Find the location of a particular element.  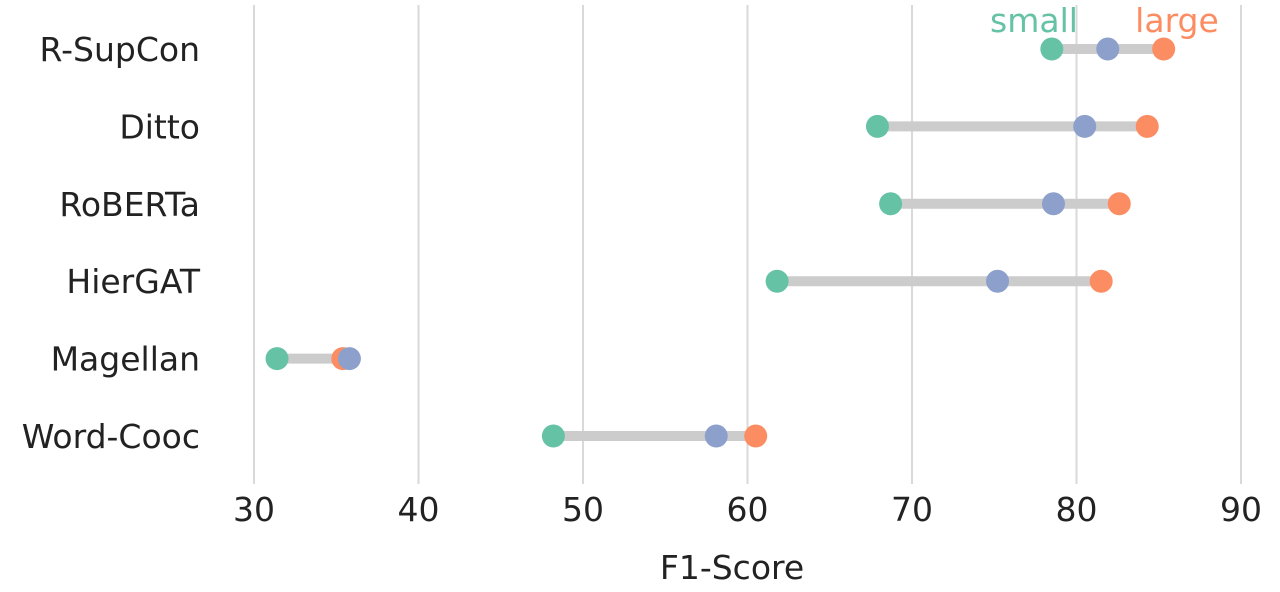

dot-small-word-cooc is located at coordinates (553, 436).